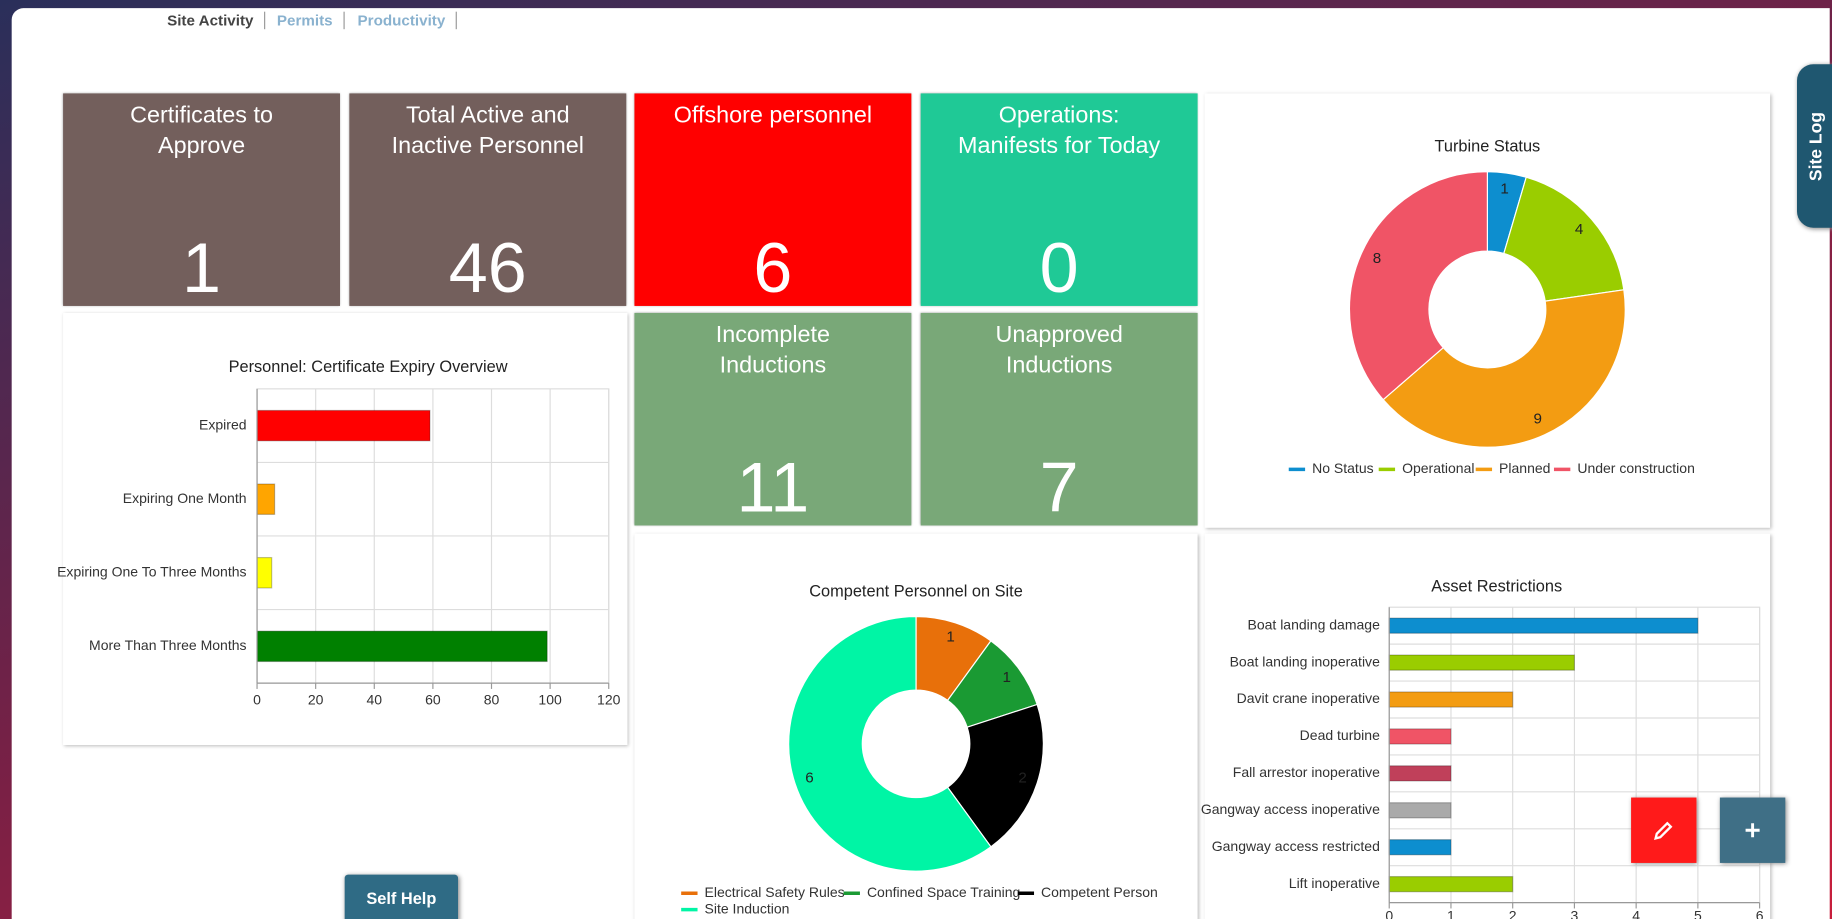 Image resolution: width=1832 pixels, height=919 pixels. Describe the element at coordinates (374, 699) in the screenshot. I see `x-tick-label: 40` at that location.